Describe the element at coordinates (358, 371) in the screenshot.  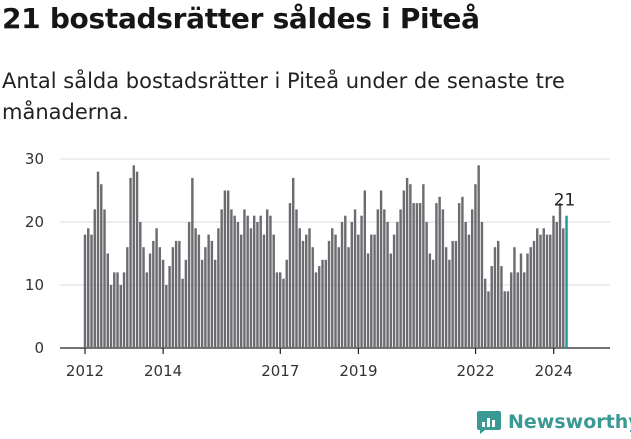
I see `x-tick-label: 2019` at that location.